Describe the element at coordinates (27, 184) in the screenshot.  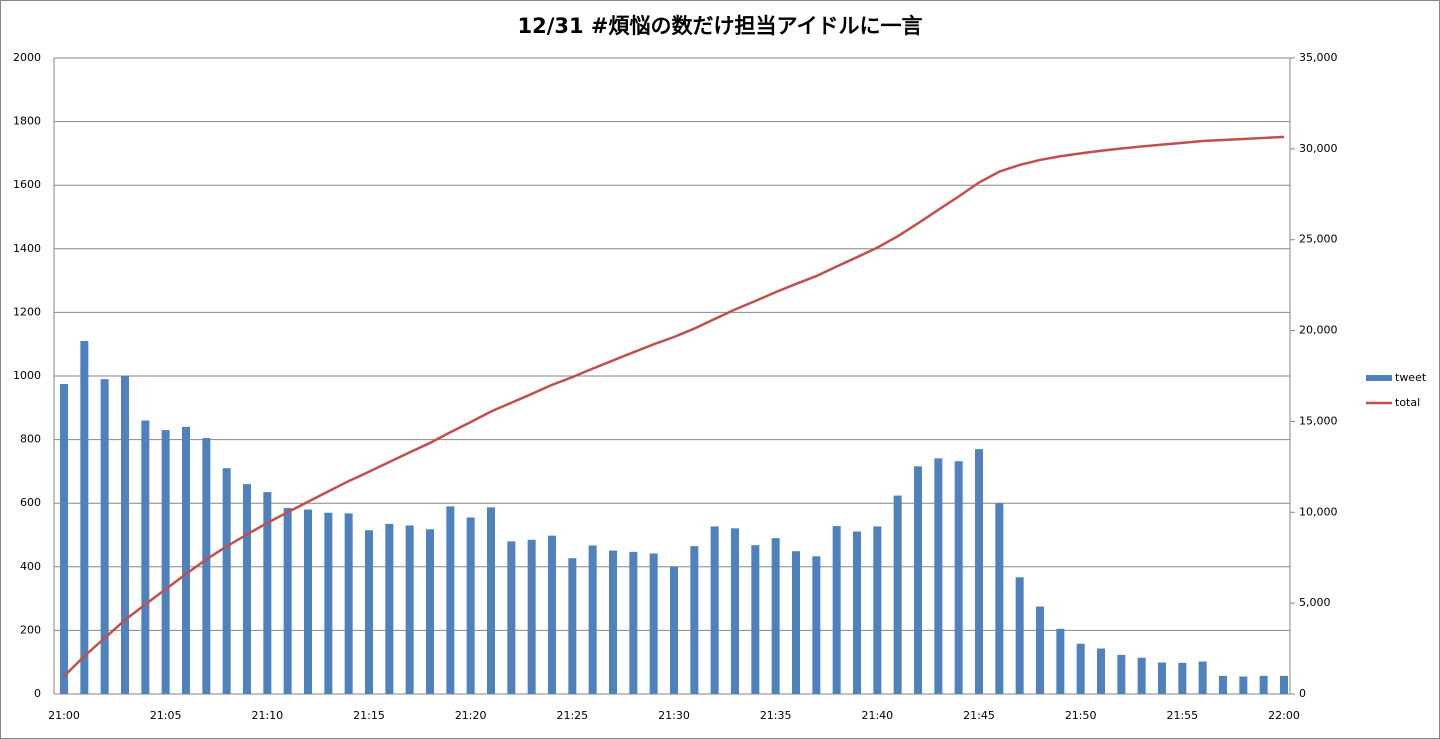
I see `y-tick-label: 1600` at that location.